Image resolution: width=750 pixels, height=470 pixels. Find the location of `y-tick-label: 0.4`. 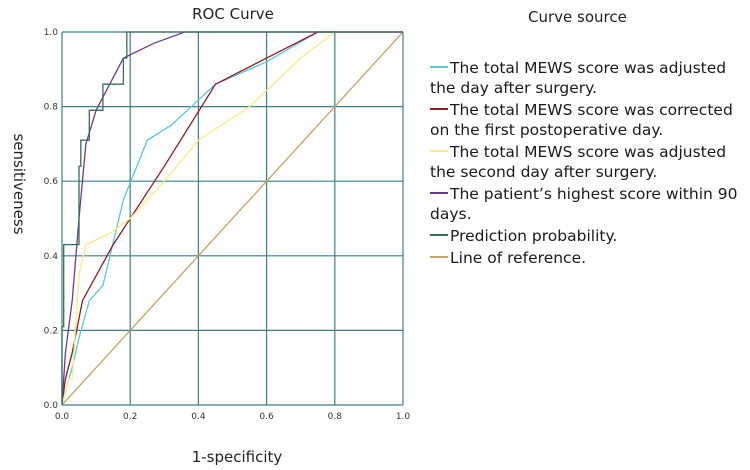

y-tick-label: 0.4 is located at coordinates (51, 257).